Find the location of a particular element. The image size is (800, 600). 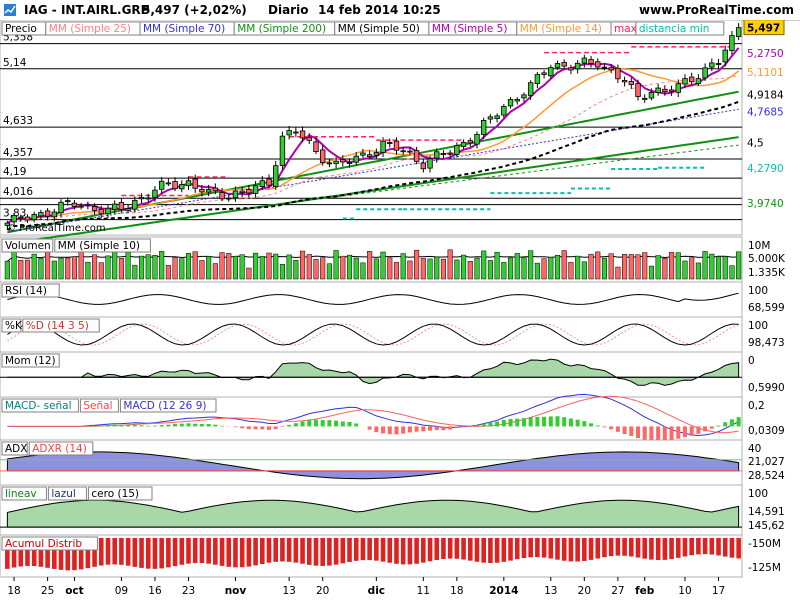

stoch-panel is located at coordinates (371, 334).